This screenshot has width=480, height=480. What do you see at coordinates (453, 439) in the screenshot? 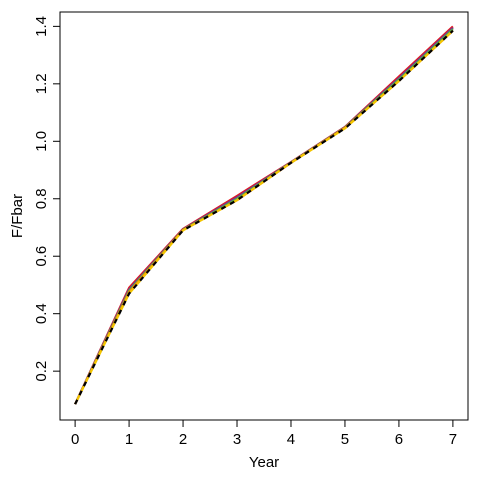
I see `x-tick-label: 7` at bounding box center [453, 439].